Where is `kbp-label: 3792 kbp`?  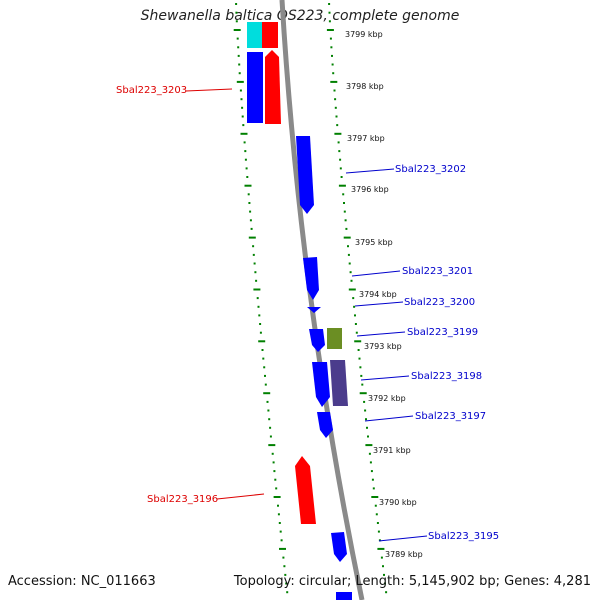
kbp-label: 3792 kbp is located at coordinates (387, 398).